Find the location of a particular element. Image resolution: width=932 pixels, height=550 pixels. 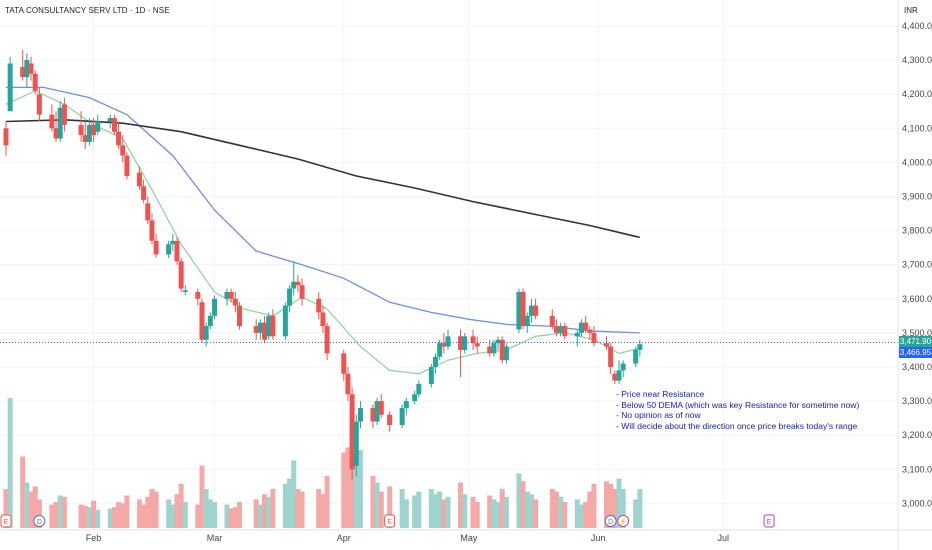

marker-letter: E is located at coordinates (769, 522).